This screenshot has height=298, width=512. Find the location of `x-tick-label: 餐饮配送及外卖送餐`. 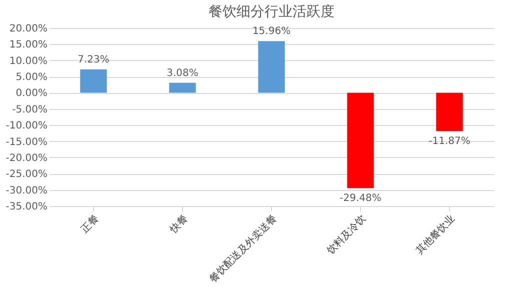

x-tick-label: 餐饮配送及外卖送餐 is located at coordinates (243, 248).